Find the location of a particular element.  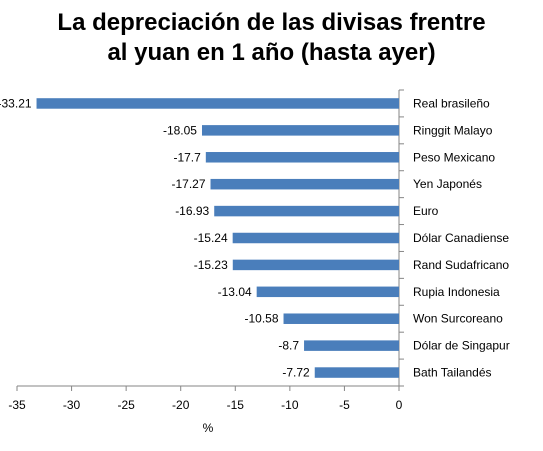

category-label: Dólar de Singapur is located at coordinates (461, 346).